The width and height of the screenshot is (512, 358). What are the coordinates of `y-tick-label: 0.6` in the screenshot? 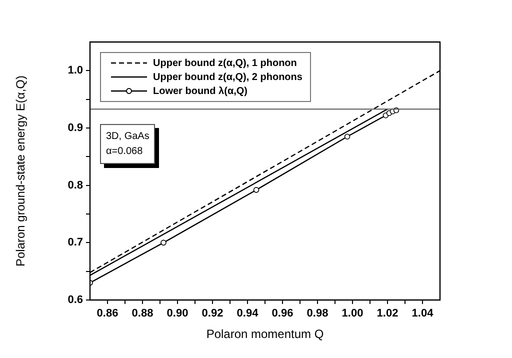 It's located at (75, 300).